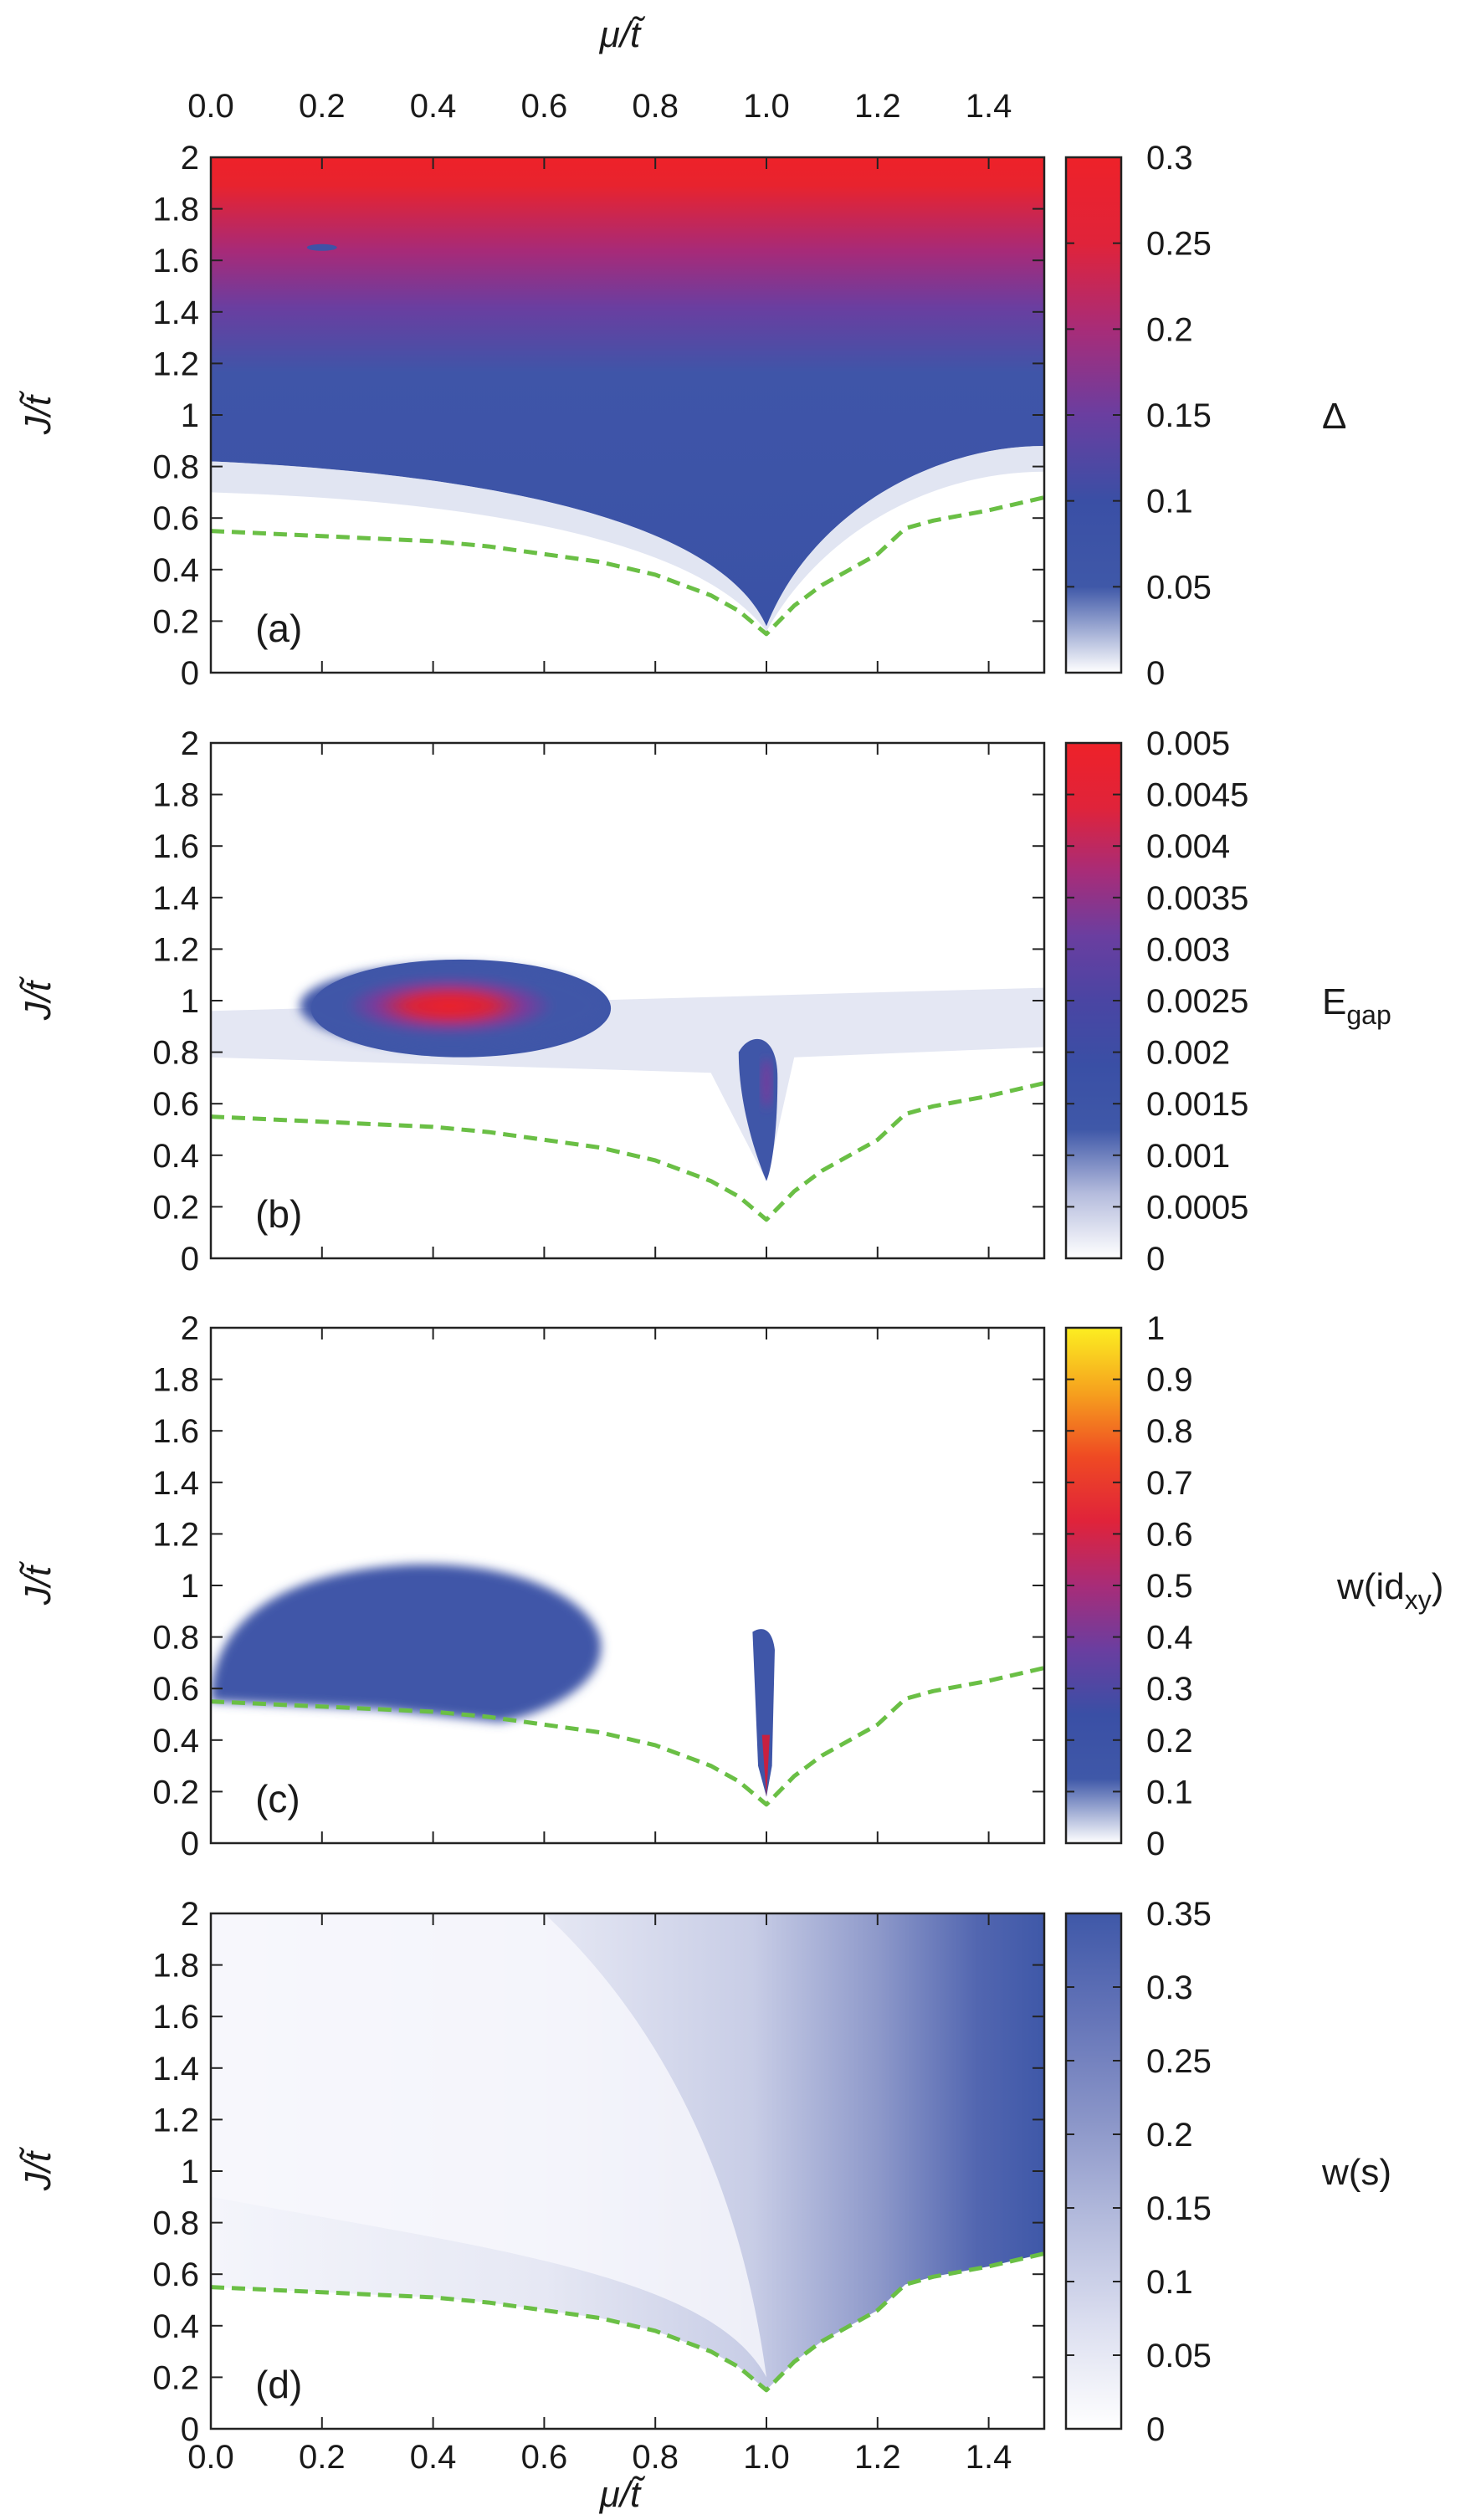 The width and height of the screenshot is (1481, 2520). I want to click on colorbar-tick-label: 0.8, so click(1169, 1431).